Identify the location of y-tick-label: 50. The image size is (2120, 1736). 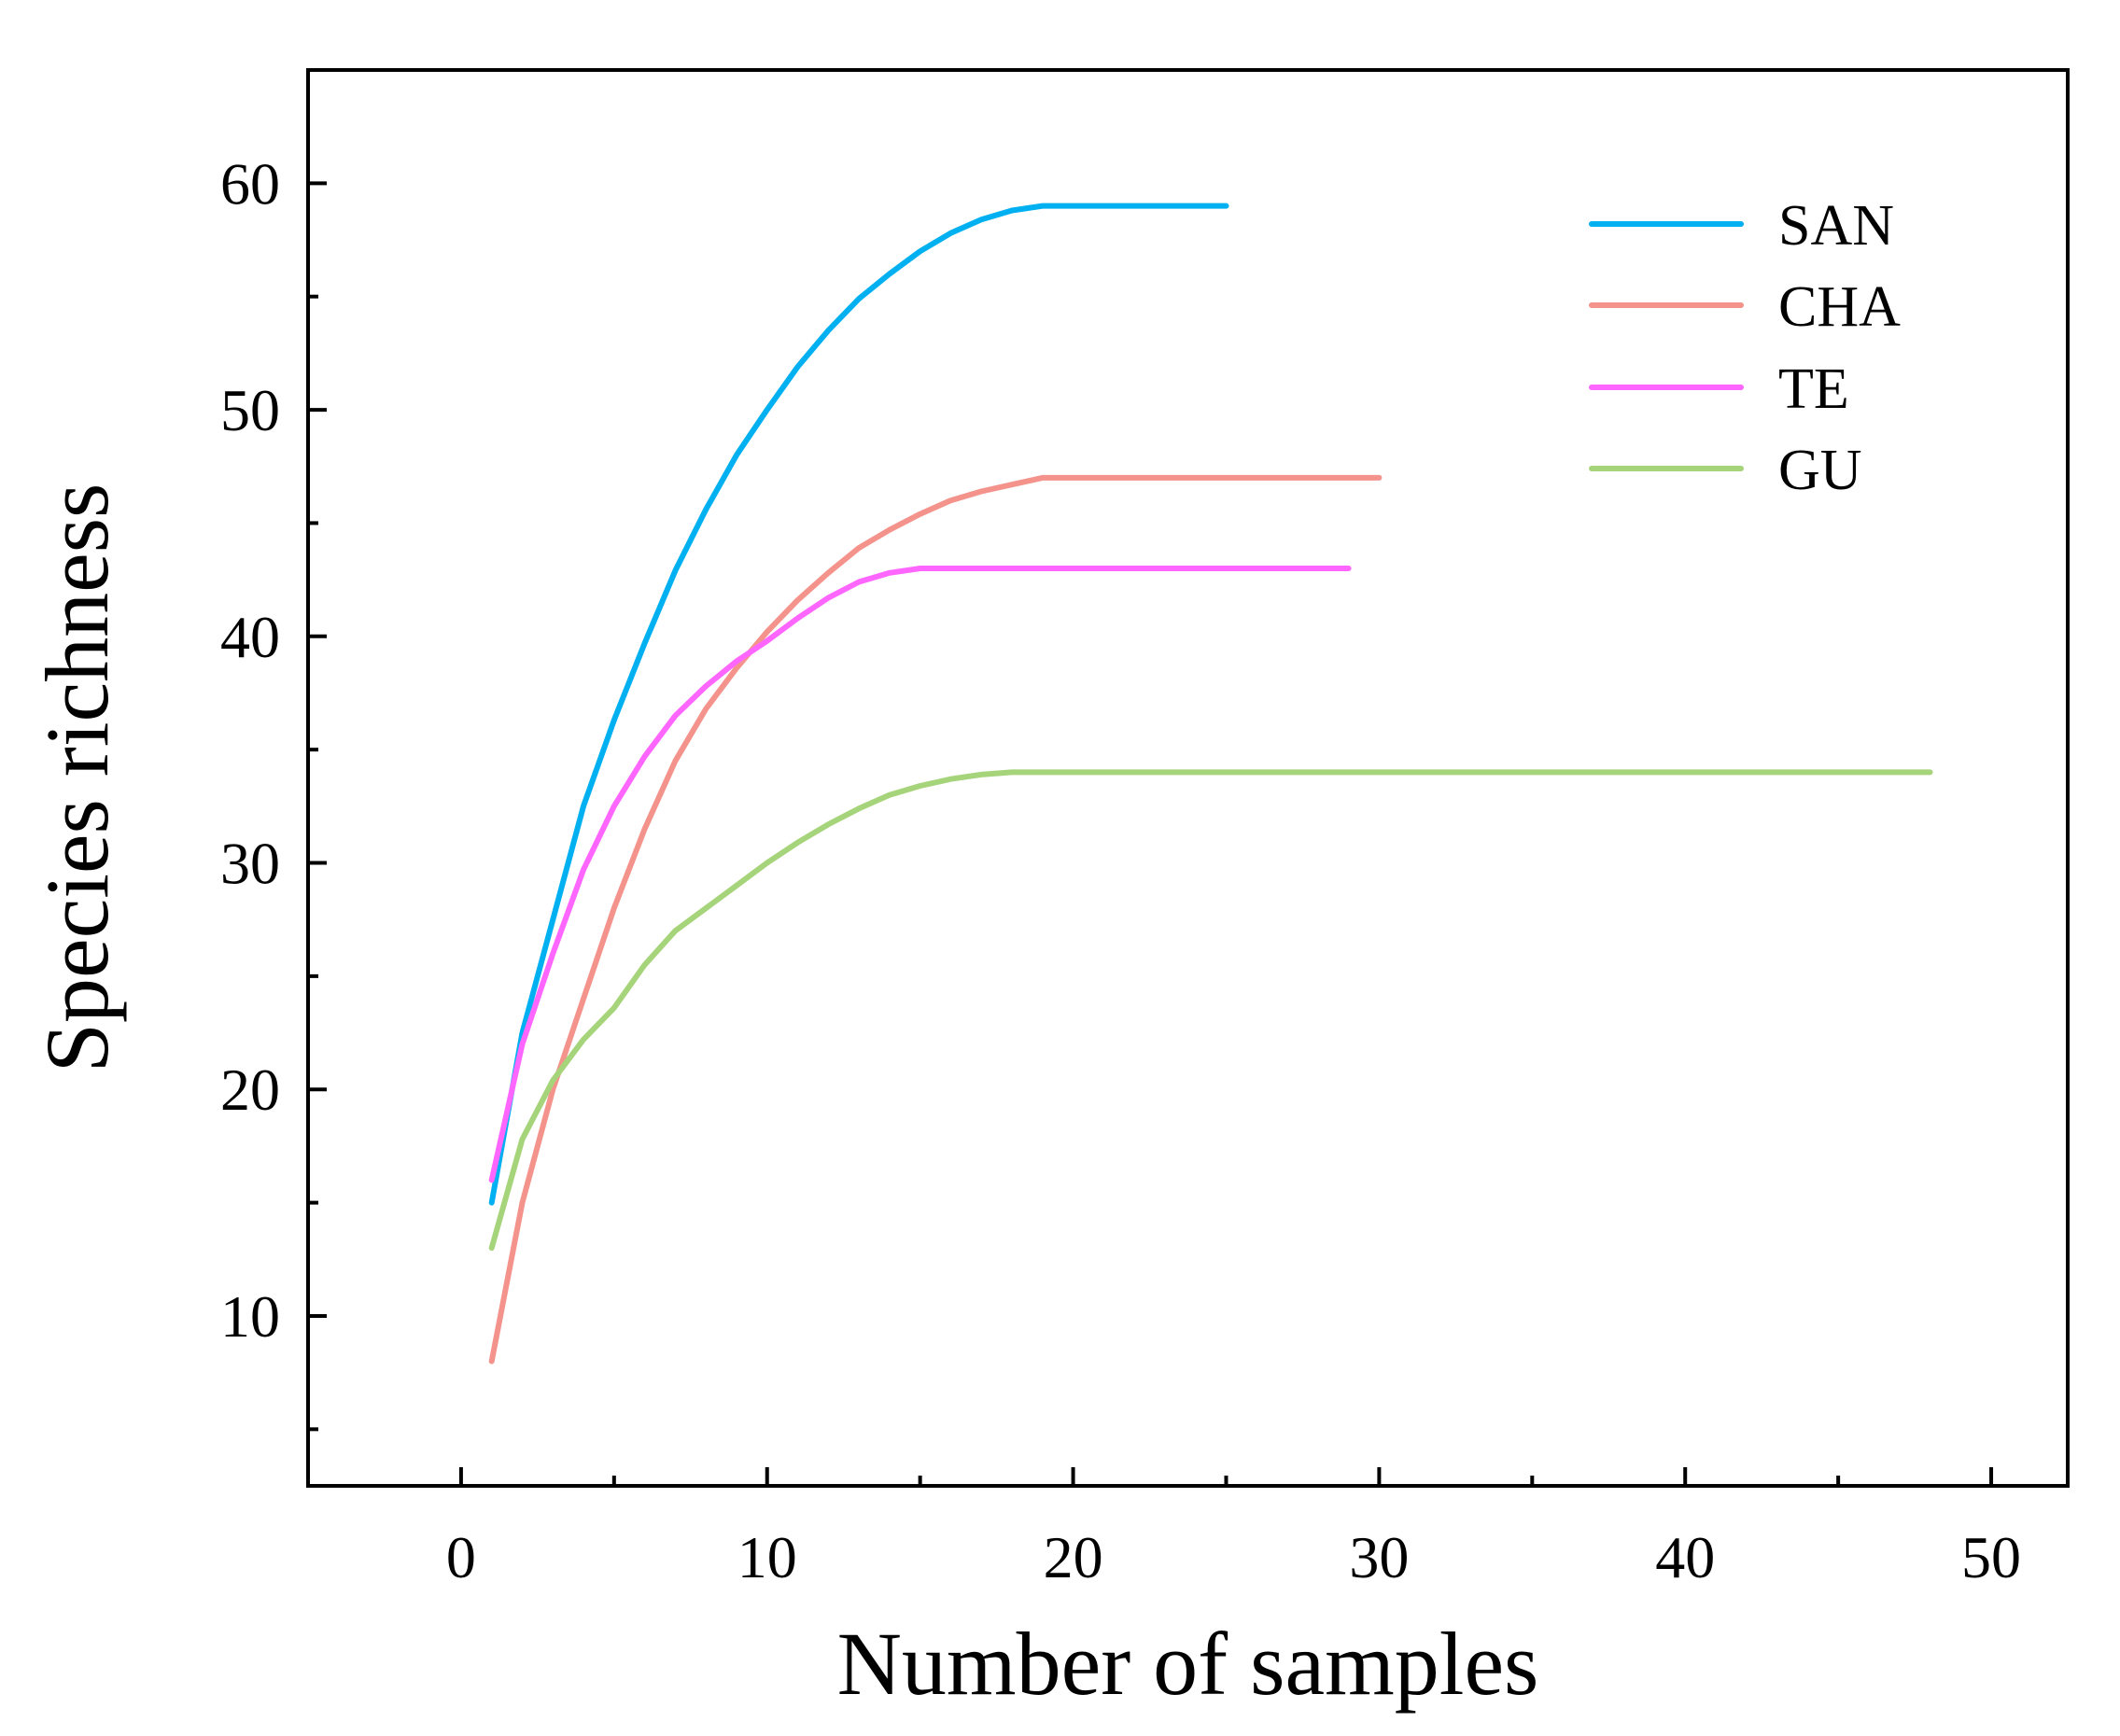
(250, 410).